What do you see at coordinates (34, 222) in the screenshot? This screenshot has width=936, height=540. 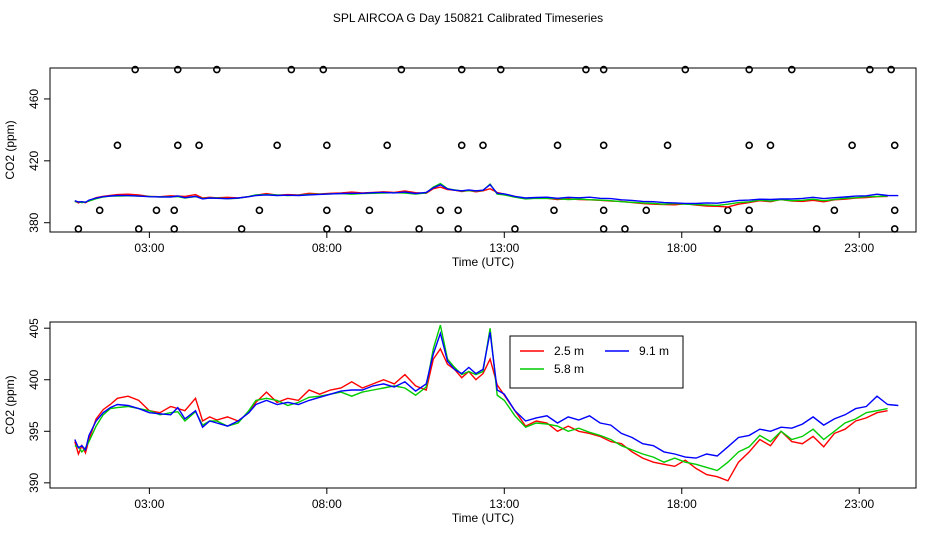 I see `y-tick-label: 380` at bounding box center [34, 222].